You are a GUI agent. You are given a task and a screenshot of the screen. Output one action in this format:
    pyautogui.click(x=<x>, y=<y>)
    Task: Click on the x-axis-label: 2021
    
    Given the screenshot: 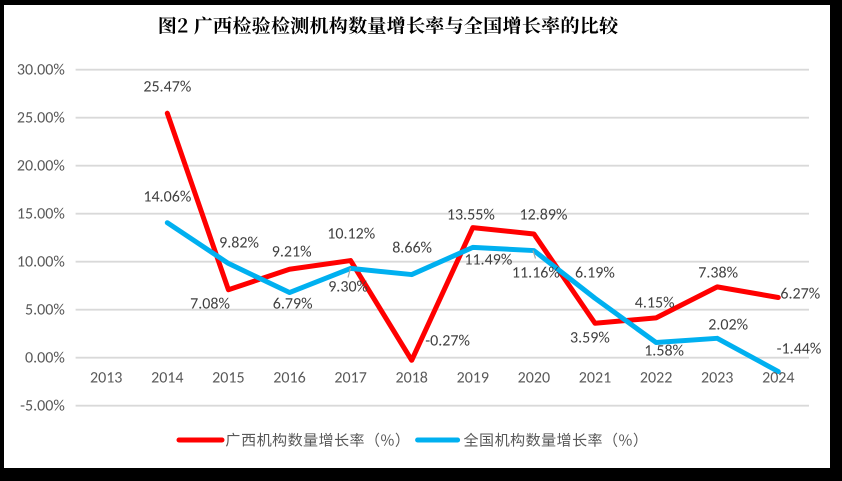 What is the action you would take?
    pyautogui.click(x=595, y=378)
    